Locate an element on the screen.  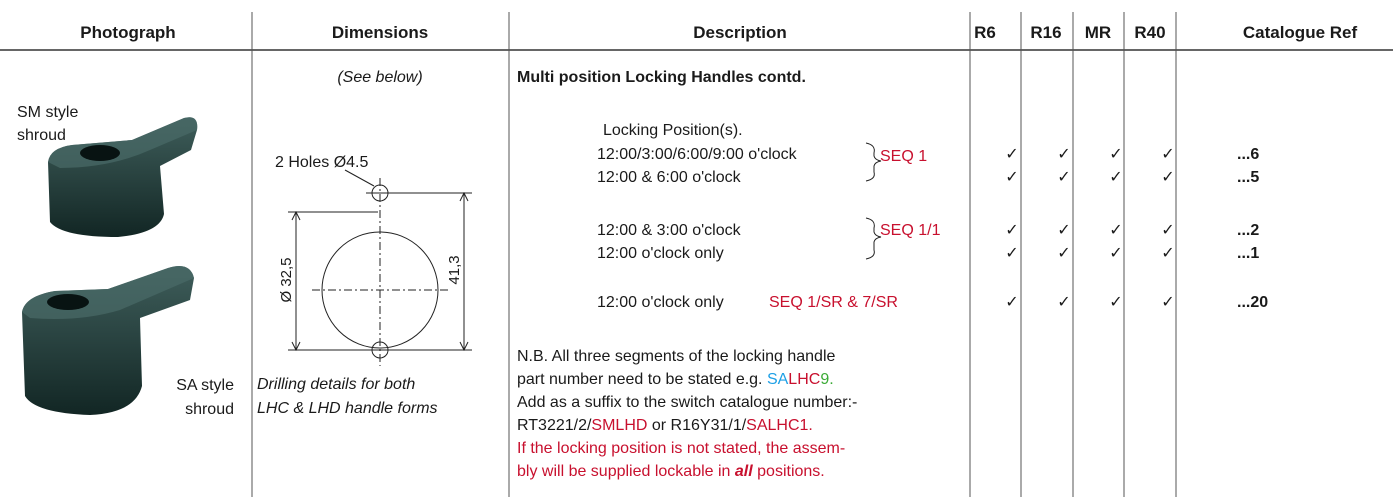
locking-position: 12:00/3:00/6:00/9:00 o'clock is located at coordinates (697, 154).